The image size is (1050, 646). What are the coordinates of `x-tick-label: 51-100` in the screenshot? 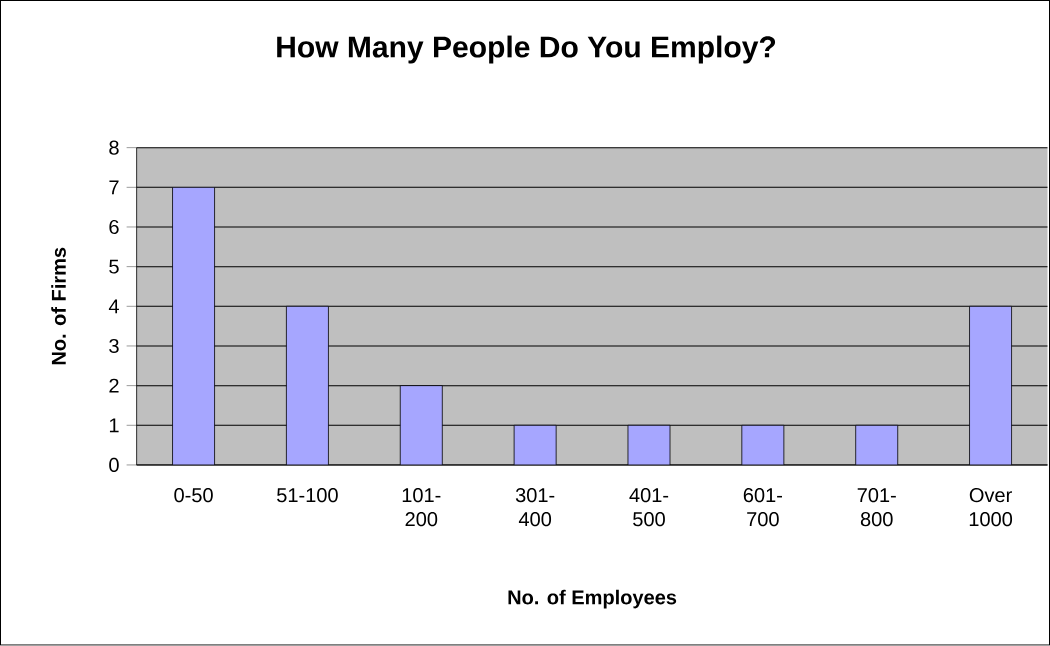 It's located at (307, 495).